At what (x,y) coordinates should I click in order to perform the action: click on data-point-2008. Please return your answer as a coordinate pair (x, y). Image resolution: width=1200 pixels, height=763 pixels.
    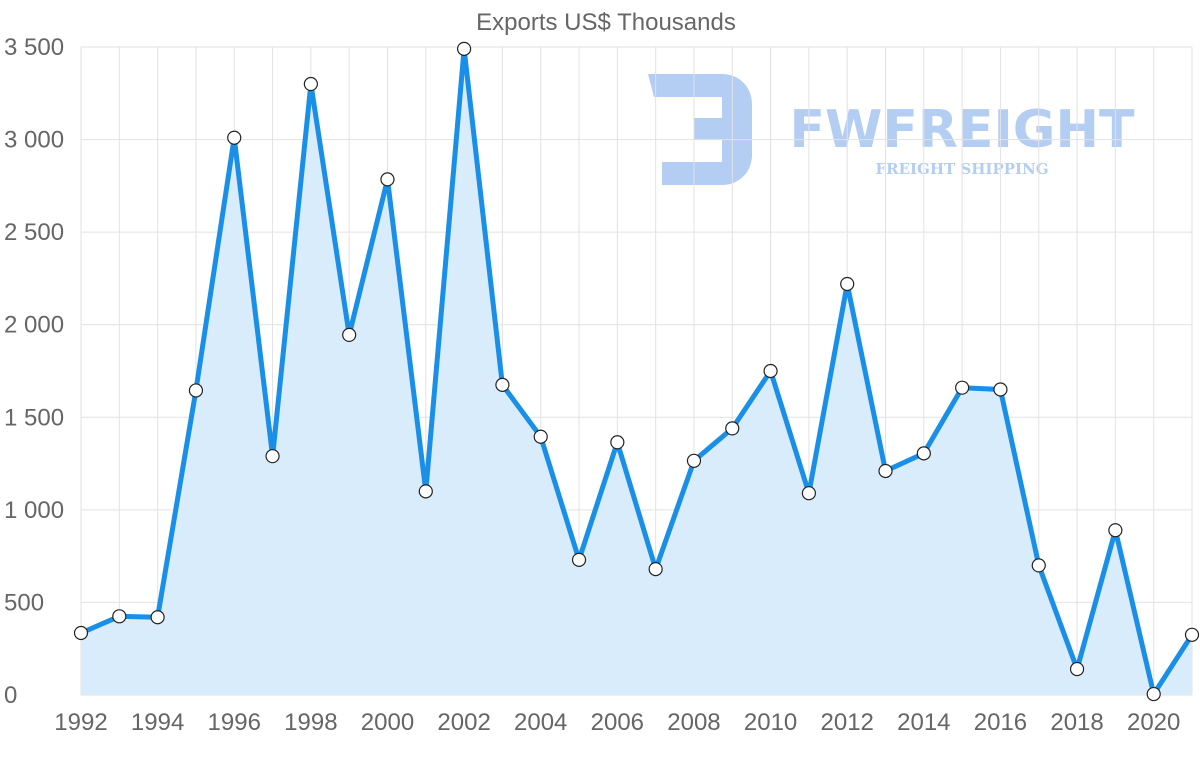
    Looking at the image, I should click on (694, 460).